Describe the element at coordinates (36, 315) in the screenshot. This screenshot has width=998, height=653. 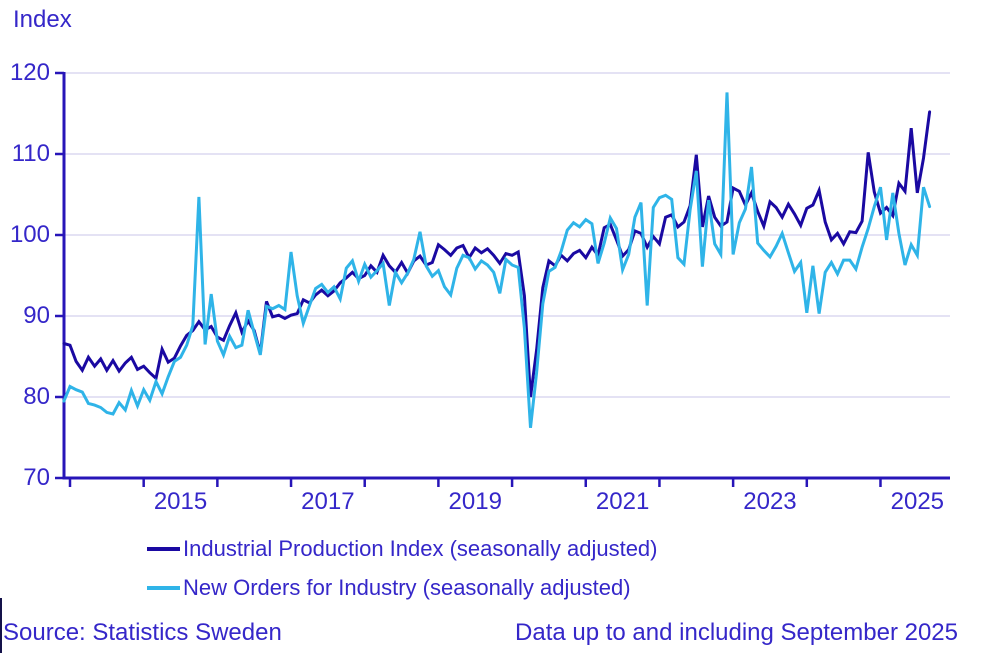
I see `y-tick-label: 90` at that location.